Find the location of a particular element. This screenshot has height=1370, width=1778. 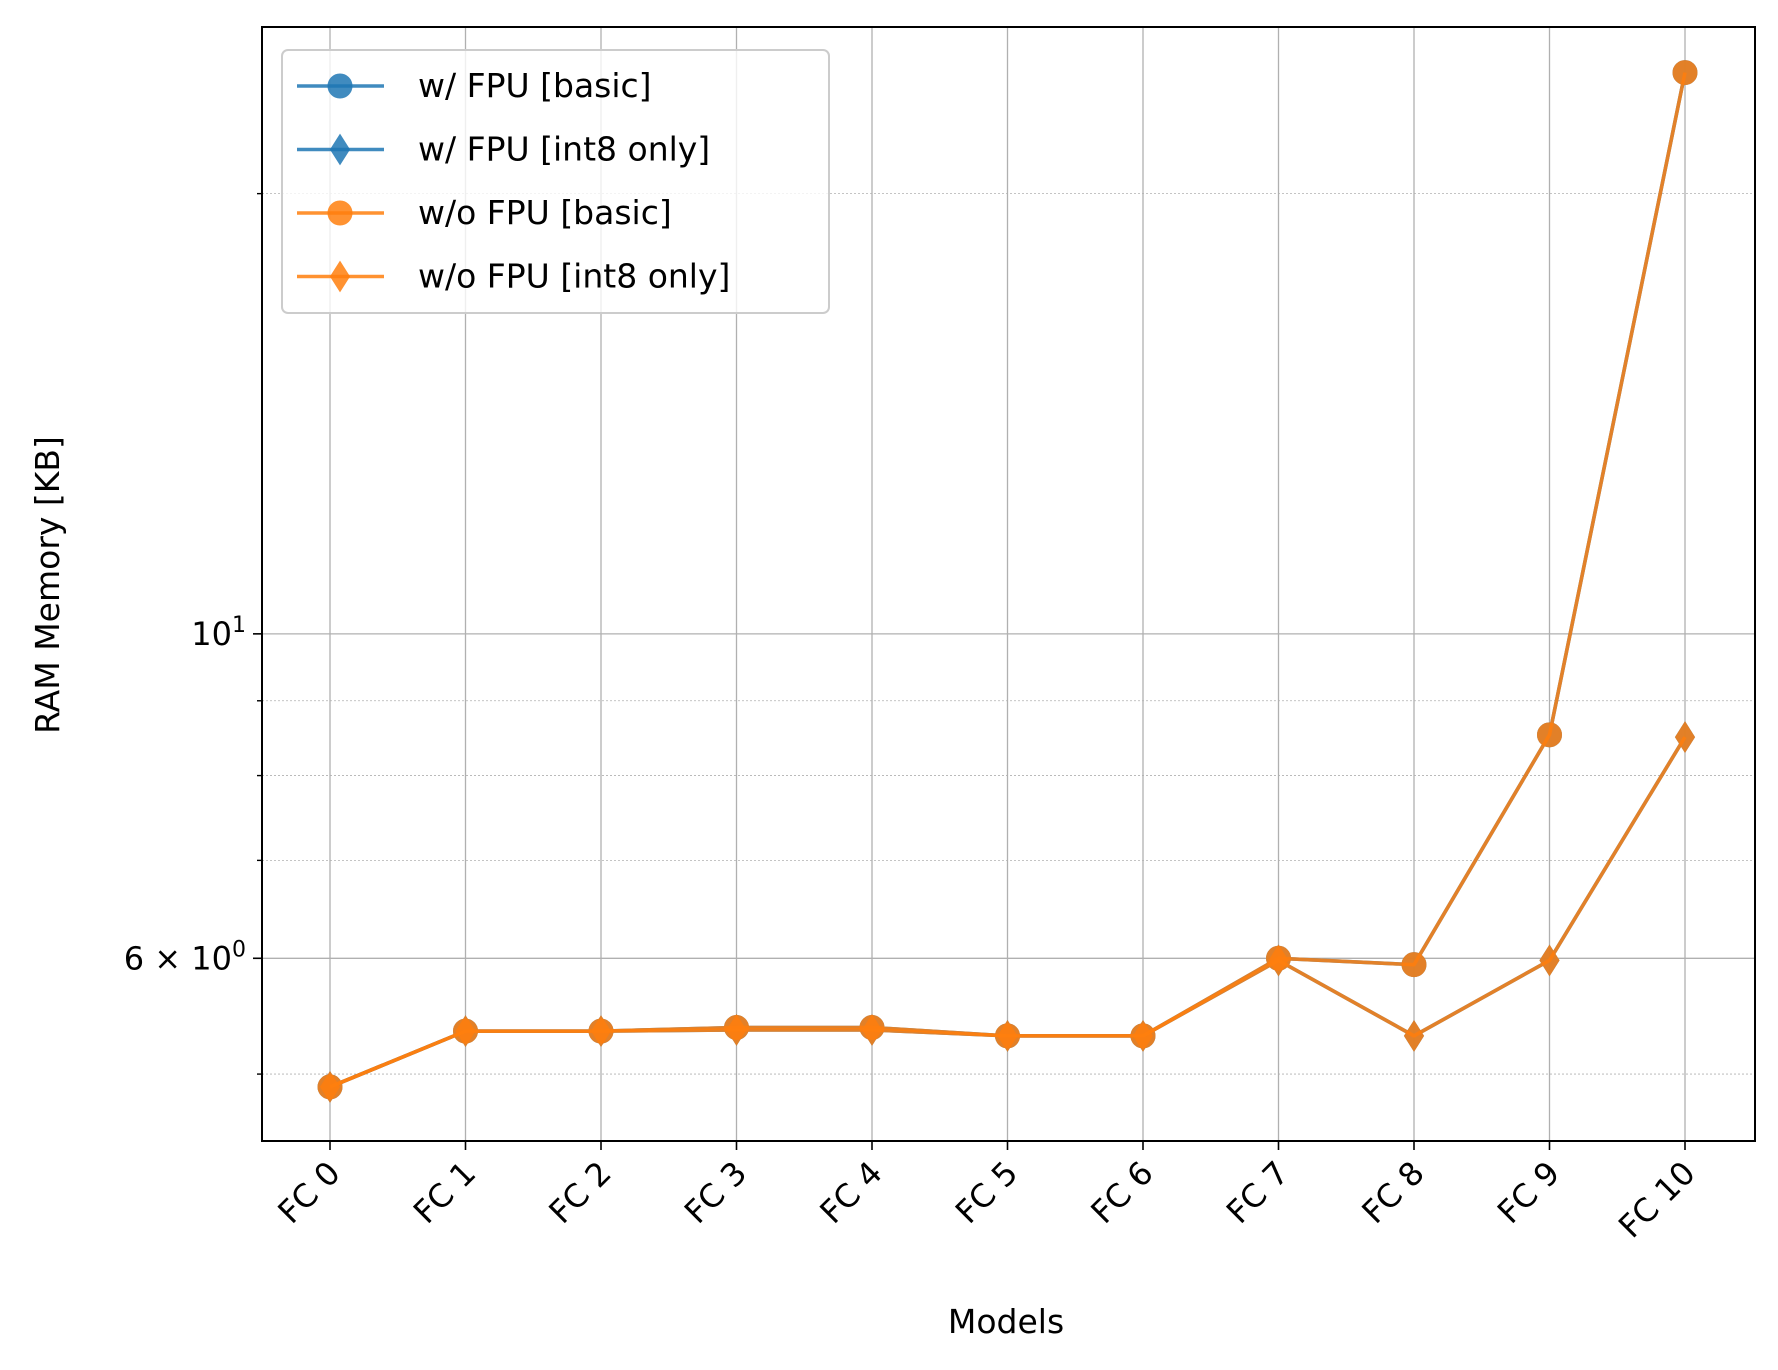

legend-label: w/o FPU [int8 only] is located at coordinates (574, 276).